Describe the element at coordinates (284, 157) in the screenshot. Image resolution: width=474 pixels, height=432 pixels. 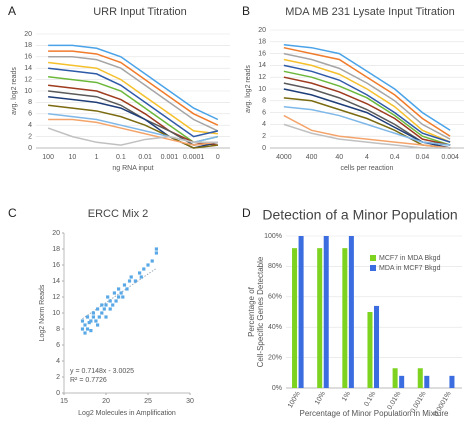
I see `x-tick-label: 4000` at that location.